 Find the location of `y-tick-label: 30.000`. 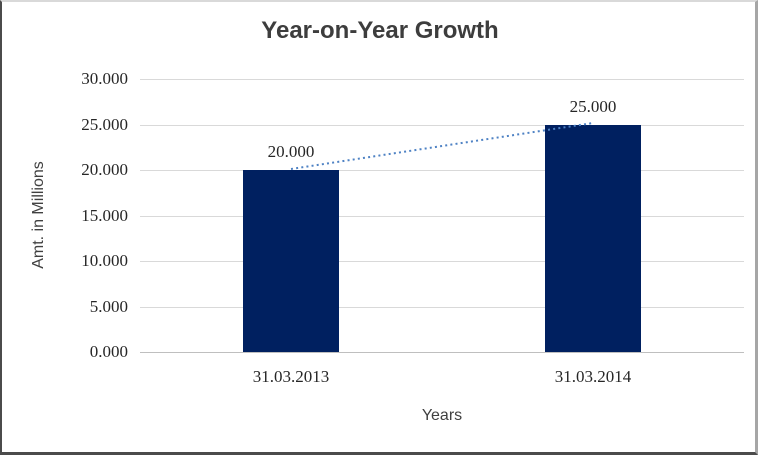

y-tick-label: 30.000 is located at coordinates (104, 78).